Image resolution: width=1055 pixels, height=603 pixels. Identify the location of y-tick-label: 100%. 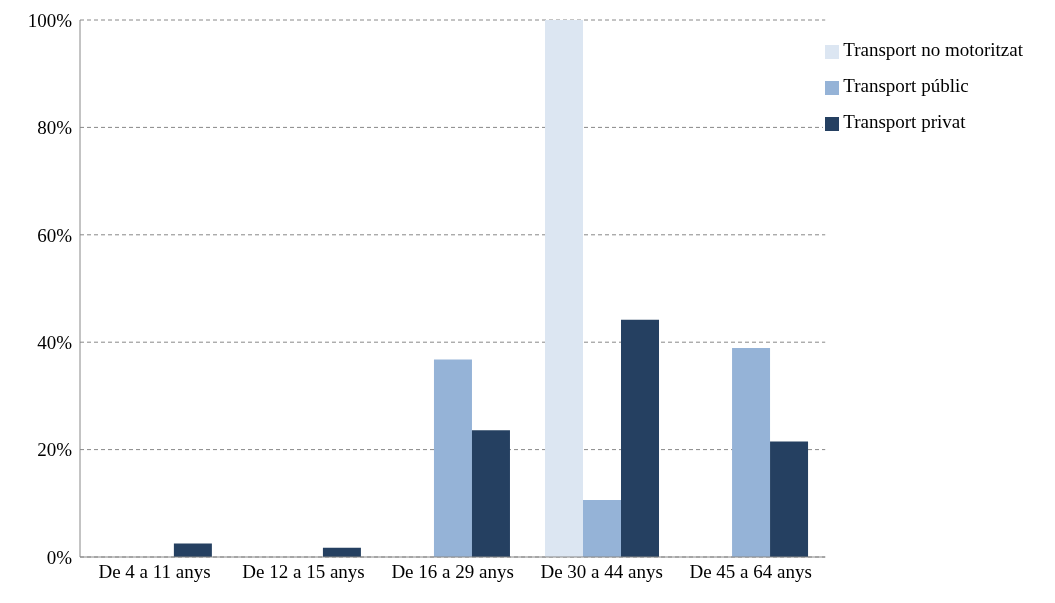
(50, 20).